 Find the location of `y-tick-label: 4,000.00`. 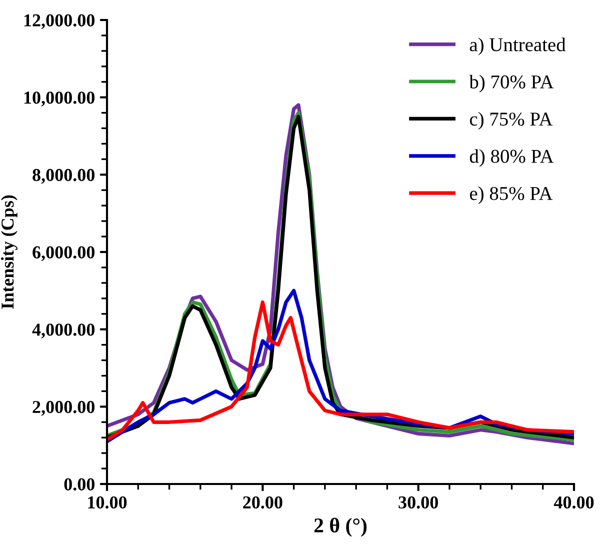

y-tick-label: 4,000.00 is located at coordinates (63, 331).